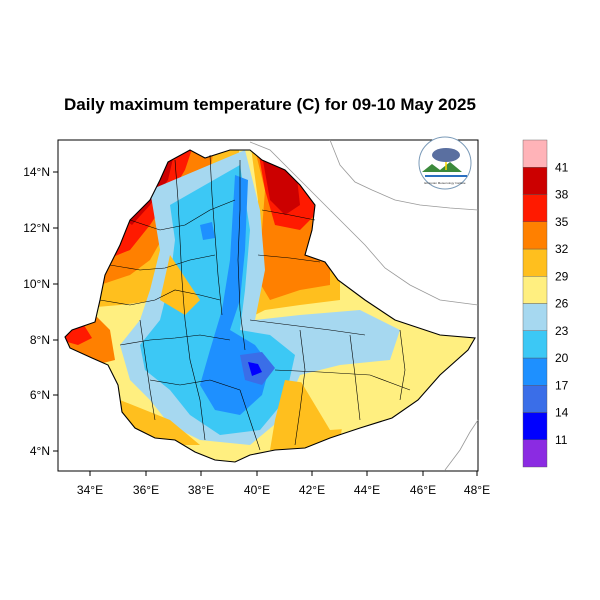  What do you see at coordinates (40, 451) in the screenshot?
I see `lat-tick-label: 4°N` at bounding box center [40, 451].